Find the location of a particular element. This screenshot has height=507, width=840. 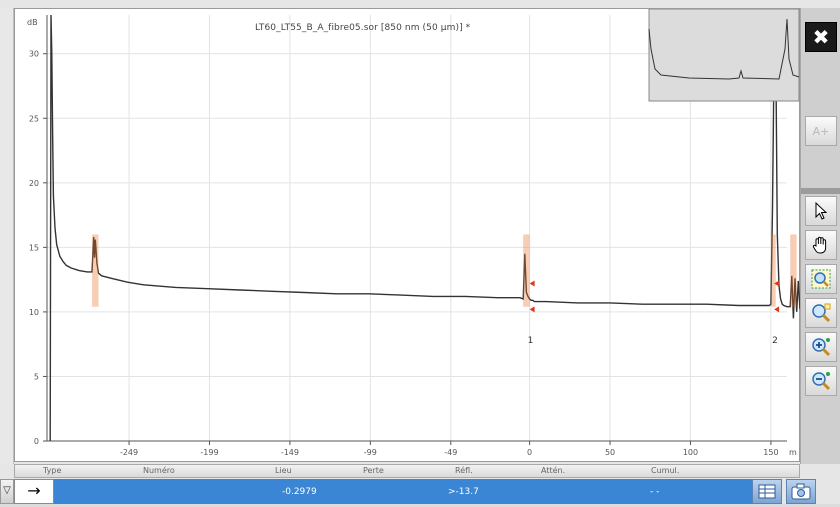

zoom-out-button is located at coordinates (821, 381).